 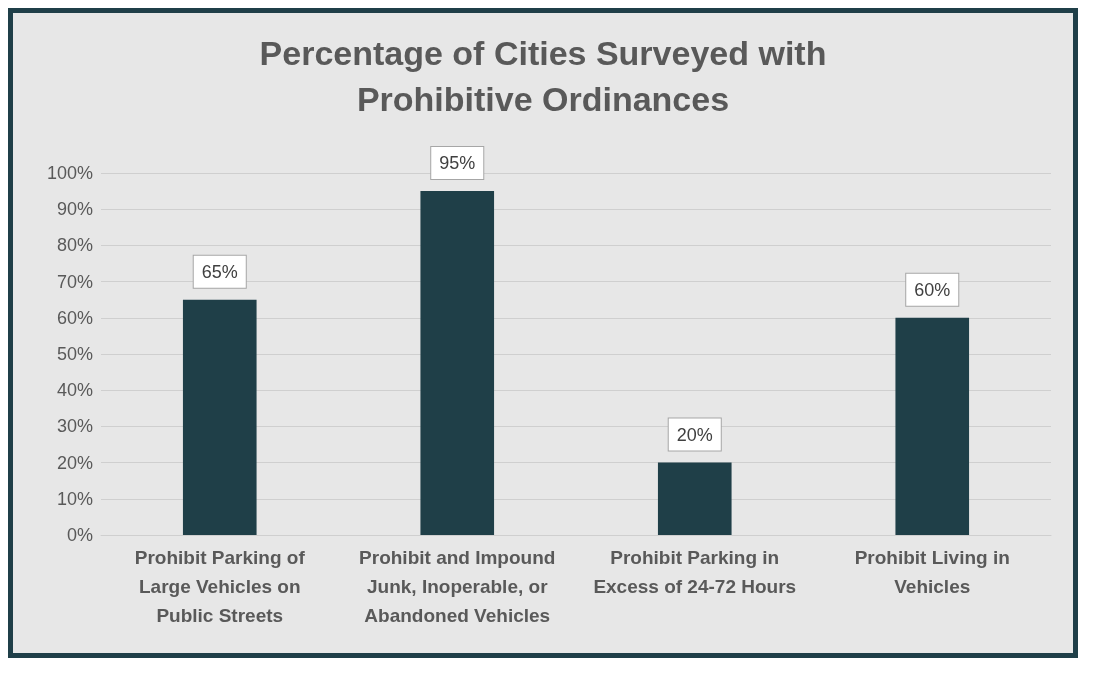 What do you see at coordinates (457, 163) in the screenshot?
I see `data-label: 95%` at bounding box center [457, 163].